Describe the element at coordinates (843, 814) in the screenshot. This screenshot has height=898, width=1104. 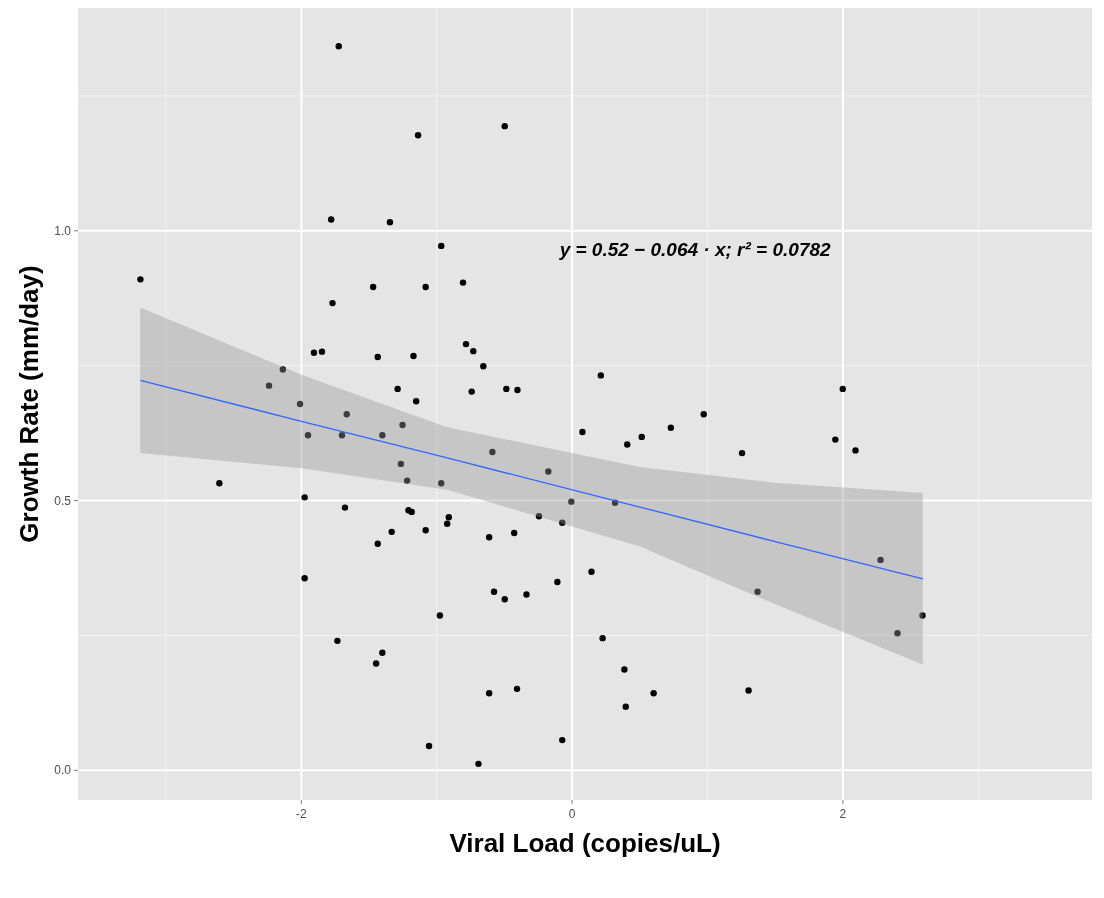
I see `x-tick-label: 2` at that location.